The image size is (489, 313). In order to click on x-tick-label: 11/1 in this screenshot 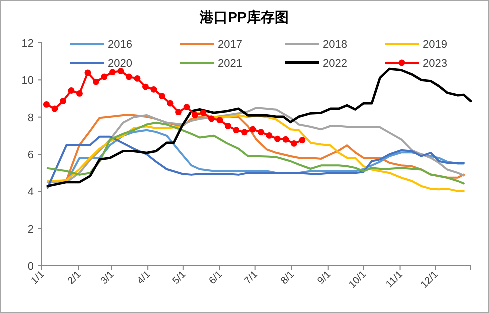, I will do `click(395, 279)`.